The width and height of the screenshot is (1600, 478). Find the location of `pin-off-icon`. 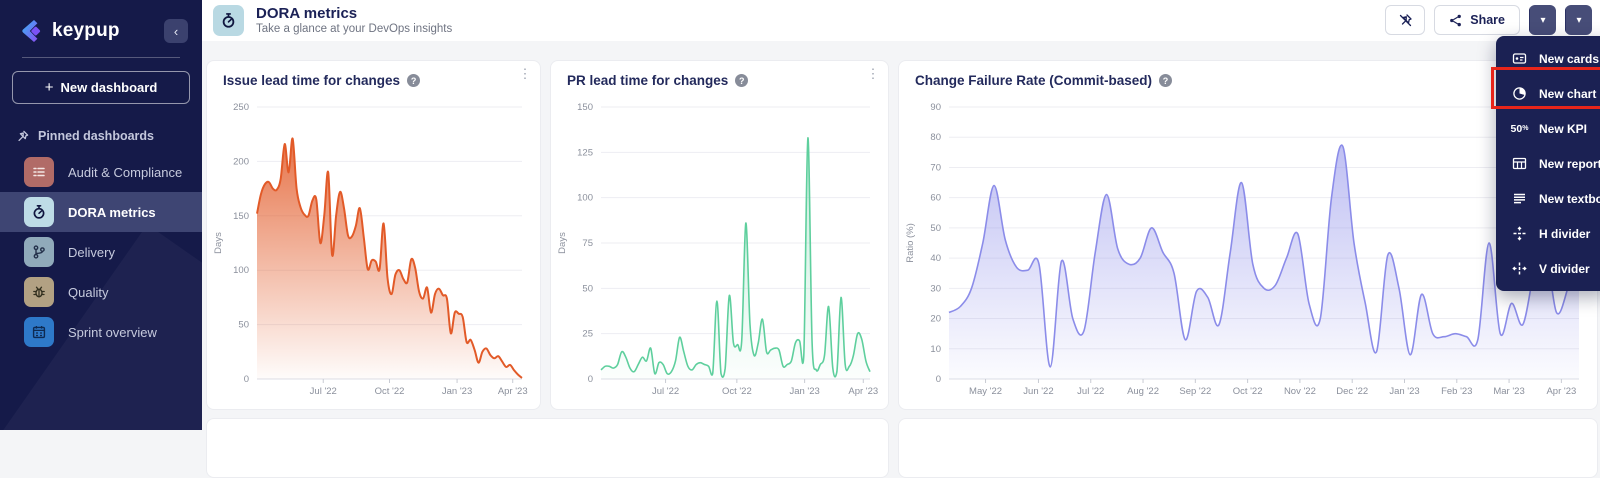

pin-off-icon is located at coordinates (1405, 19).